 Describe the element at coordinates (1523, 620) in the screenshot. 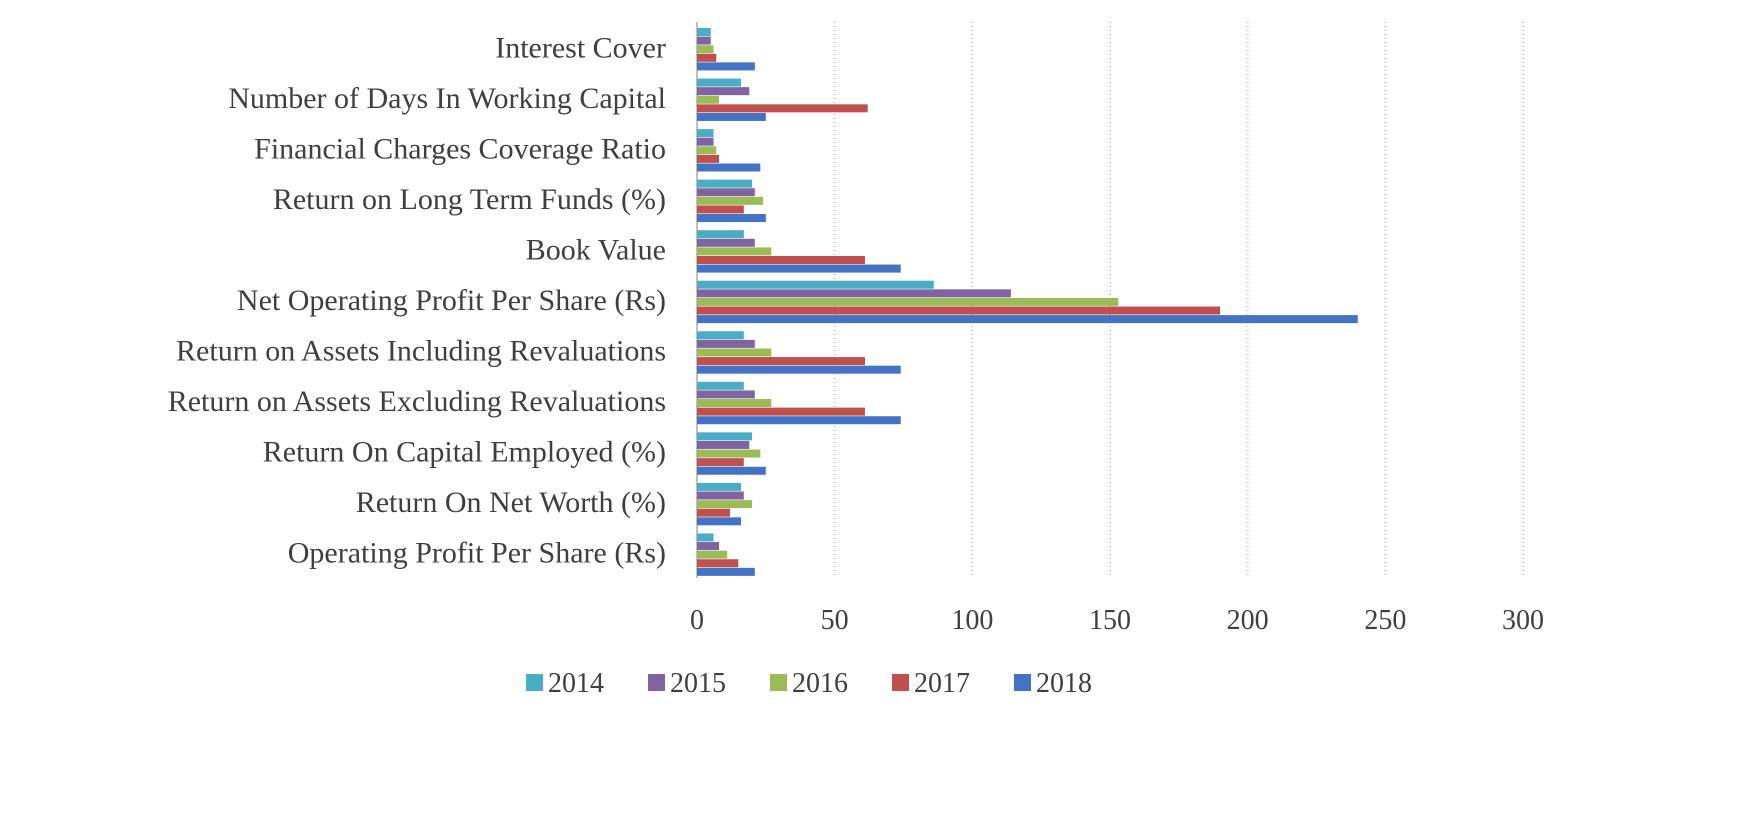

I see `x-tick-label: 300` at that location.